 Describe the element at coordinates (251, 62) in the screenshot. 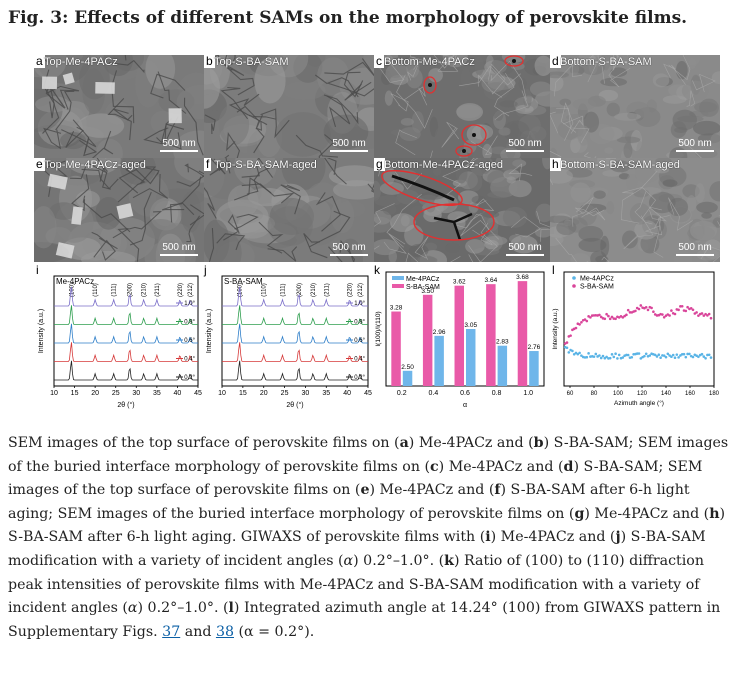

I see `sem-panel-title: Top-S-BA-SAM` at that location.